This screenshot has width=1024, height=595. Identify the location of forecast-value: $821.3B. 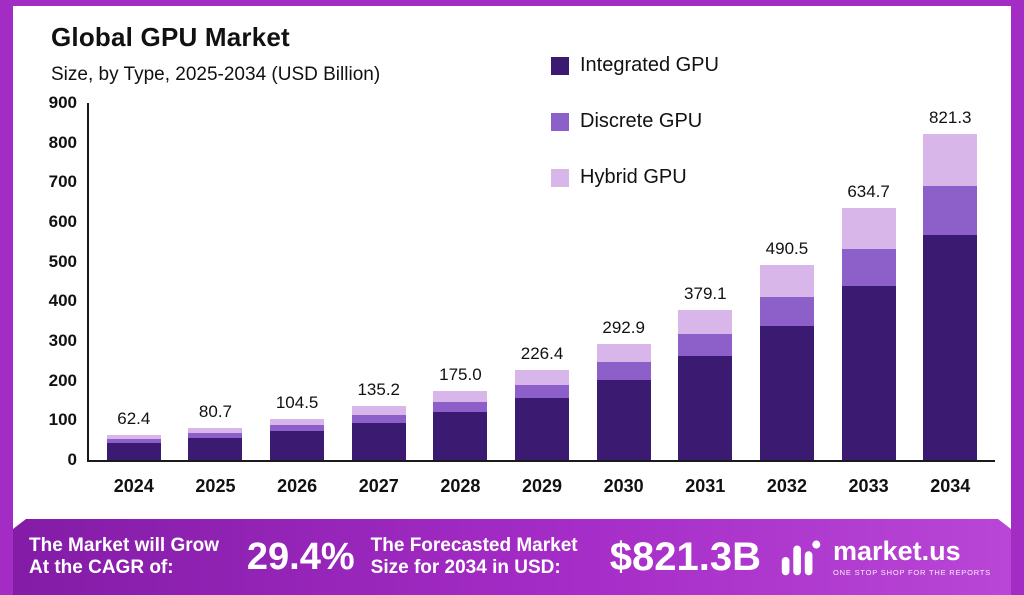
(685, 556).